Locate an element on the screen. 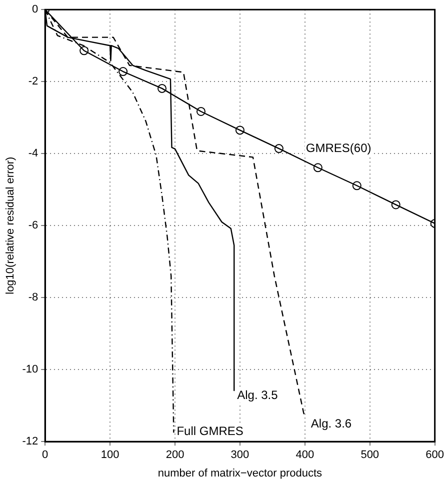 The image size is (447, 484). y-tick-label: -8 is located at coordinates (33, 298).